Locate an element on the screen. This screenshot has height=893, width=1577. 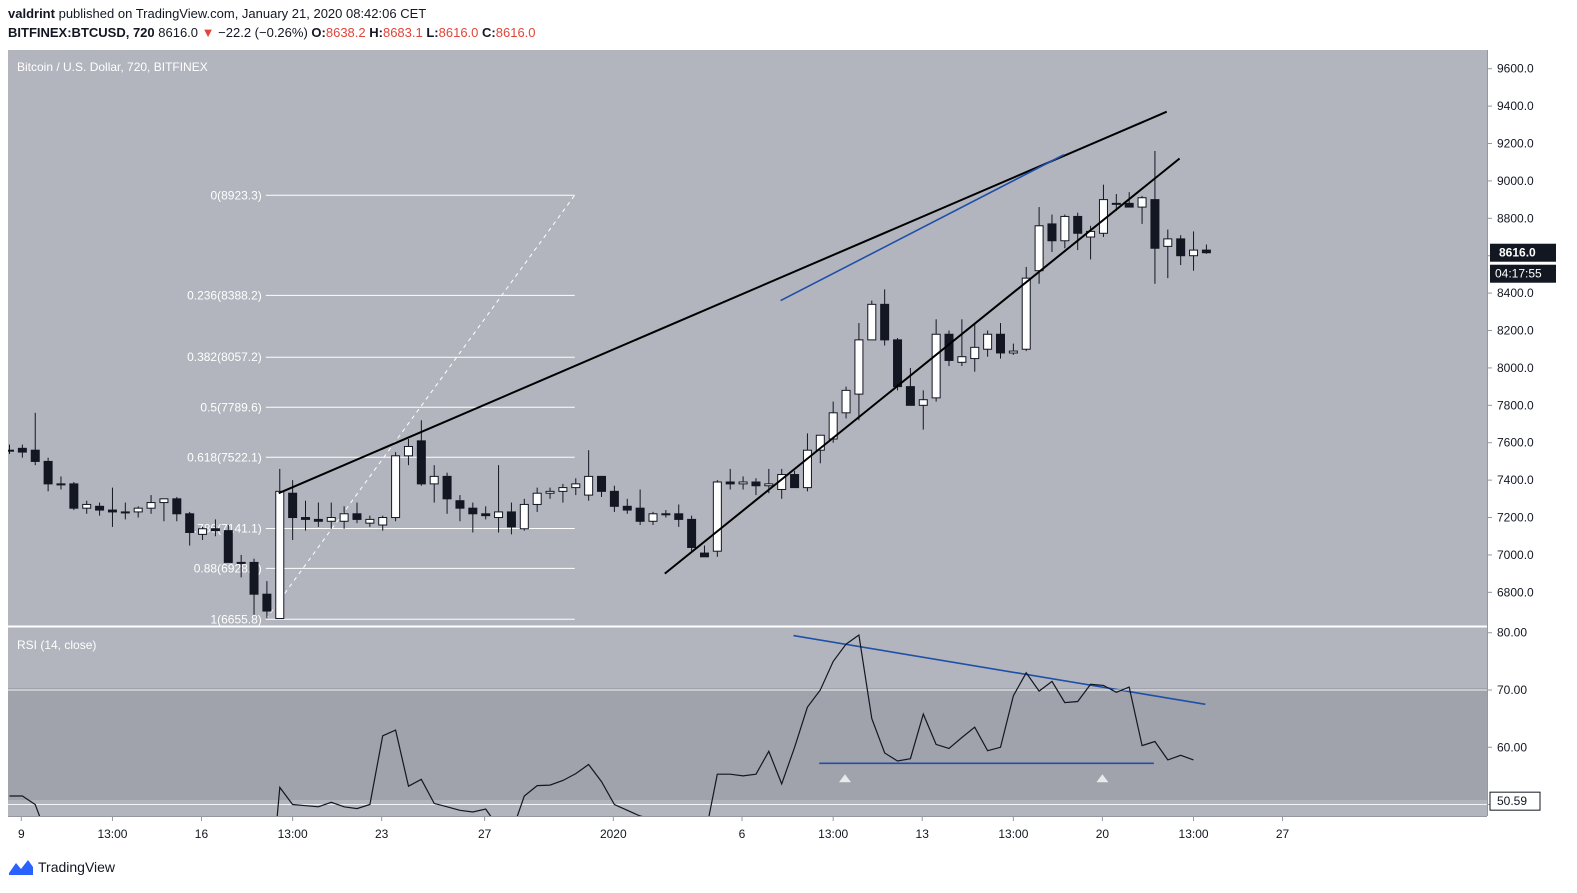
publisher-name: valdrint is located at coordinates (31, 13).